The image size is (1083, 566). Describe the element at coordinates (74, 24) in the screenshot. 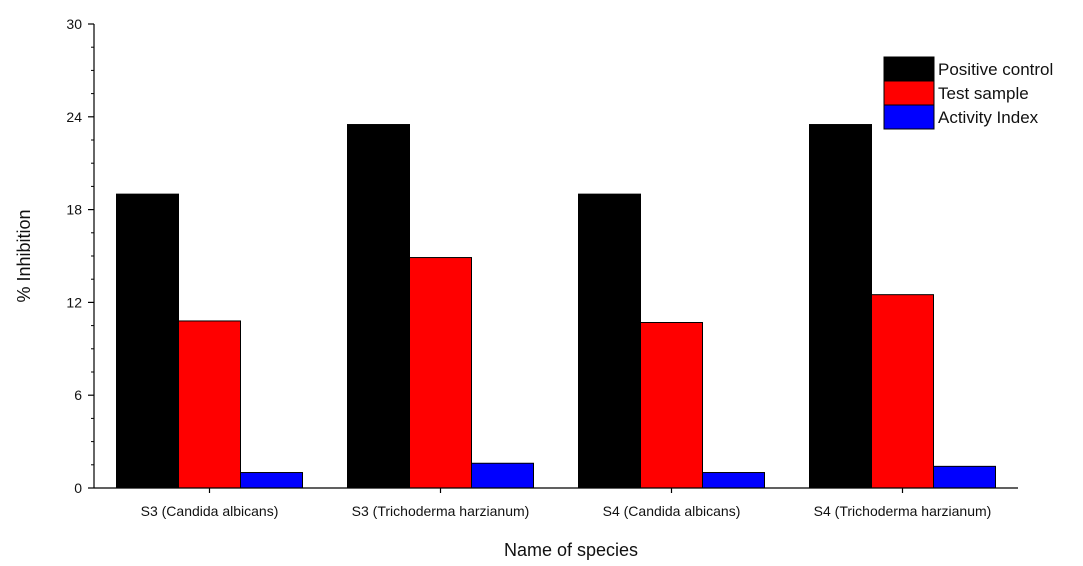

I see `y-tick-label: 30` at that location.